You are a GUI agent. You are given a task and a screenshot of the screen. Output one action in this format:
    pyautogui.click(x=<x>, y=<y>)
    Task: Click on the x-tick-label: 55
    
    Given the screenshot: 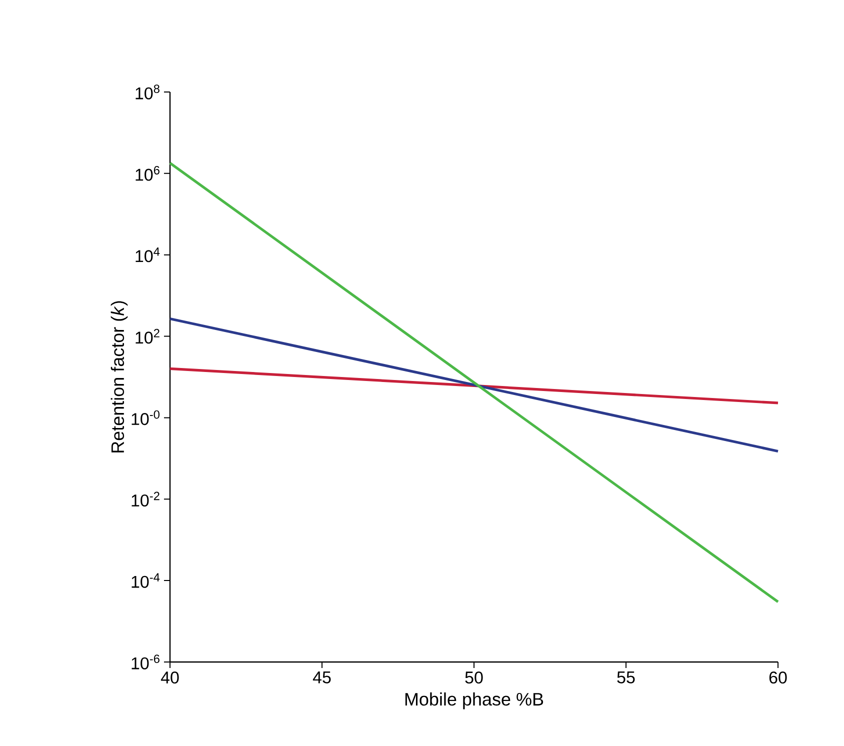 What is the action you would take?
    pyautogui.click(x=626, y=678)
    